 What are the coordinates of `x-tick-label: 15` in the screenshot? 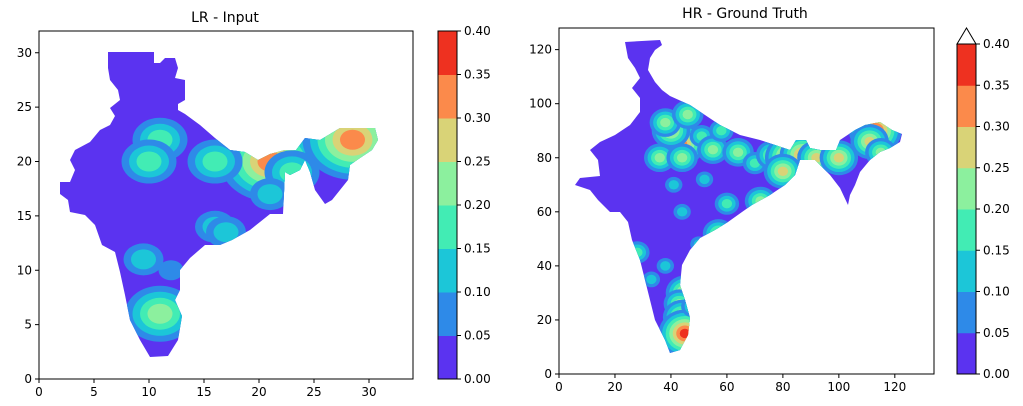 It's located at (203, 392).